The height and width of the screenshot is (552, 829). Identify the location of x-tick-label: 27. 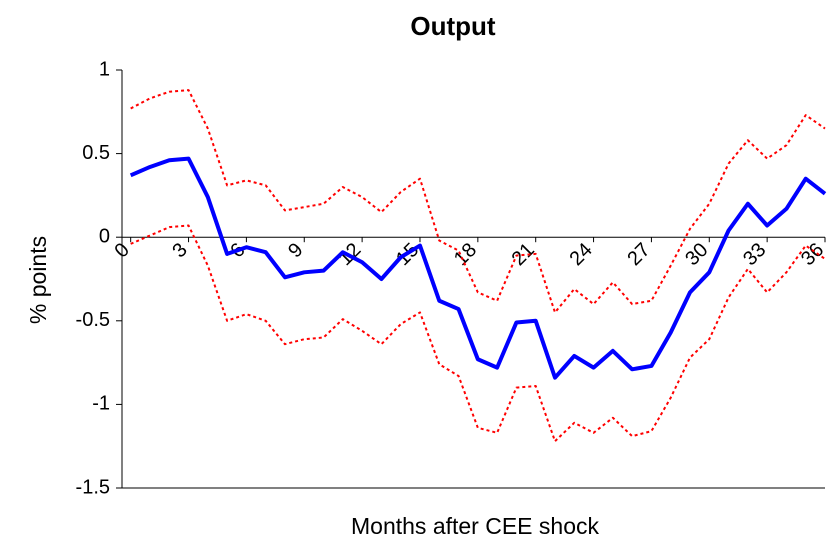
(638, 254).